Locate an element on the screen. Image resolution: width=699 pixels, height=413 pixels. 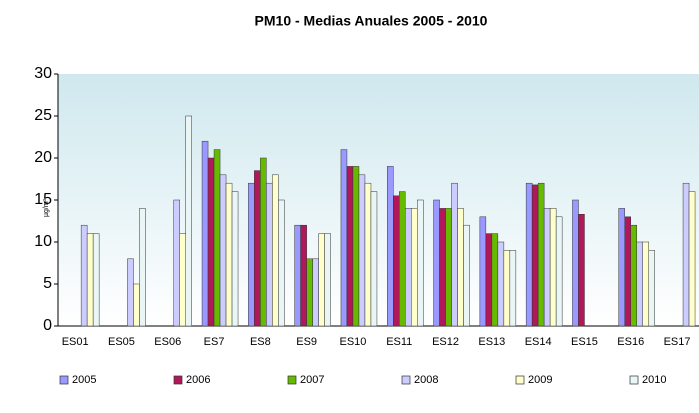
y-tick-label: 25 is located at coordinates (43, 115).